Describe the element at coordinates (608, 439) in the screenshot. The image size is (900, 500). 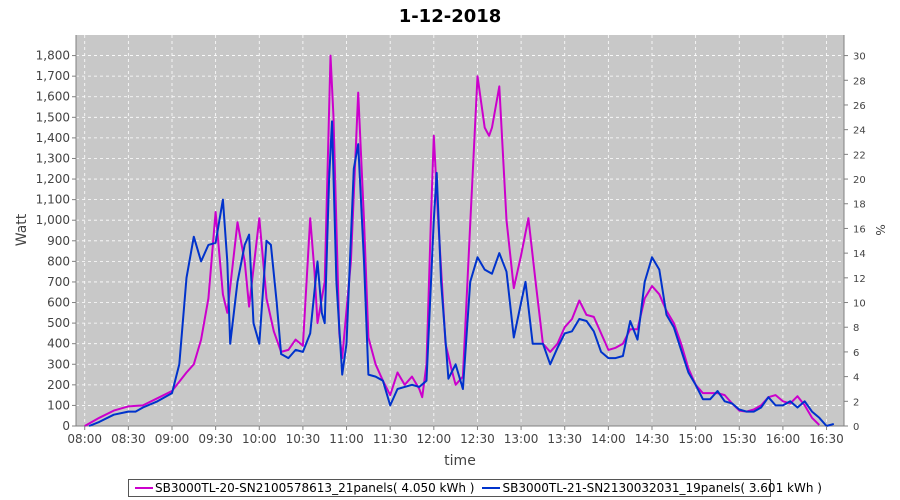
I see `x-tick-label: 14:00` at that location.